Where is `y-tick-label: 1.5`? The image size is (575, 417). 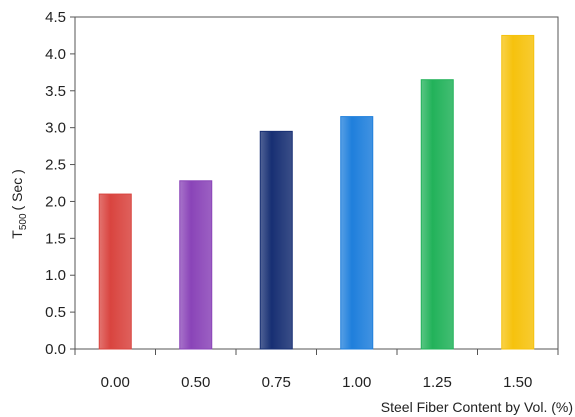 y-tick-label: 1.5 is located at coordinates (55, 238).